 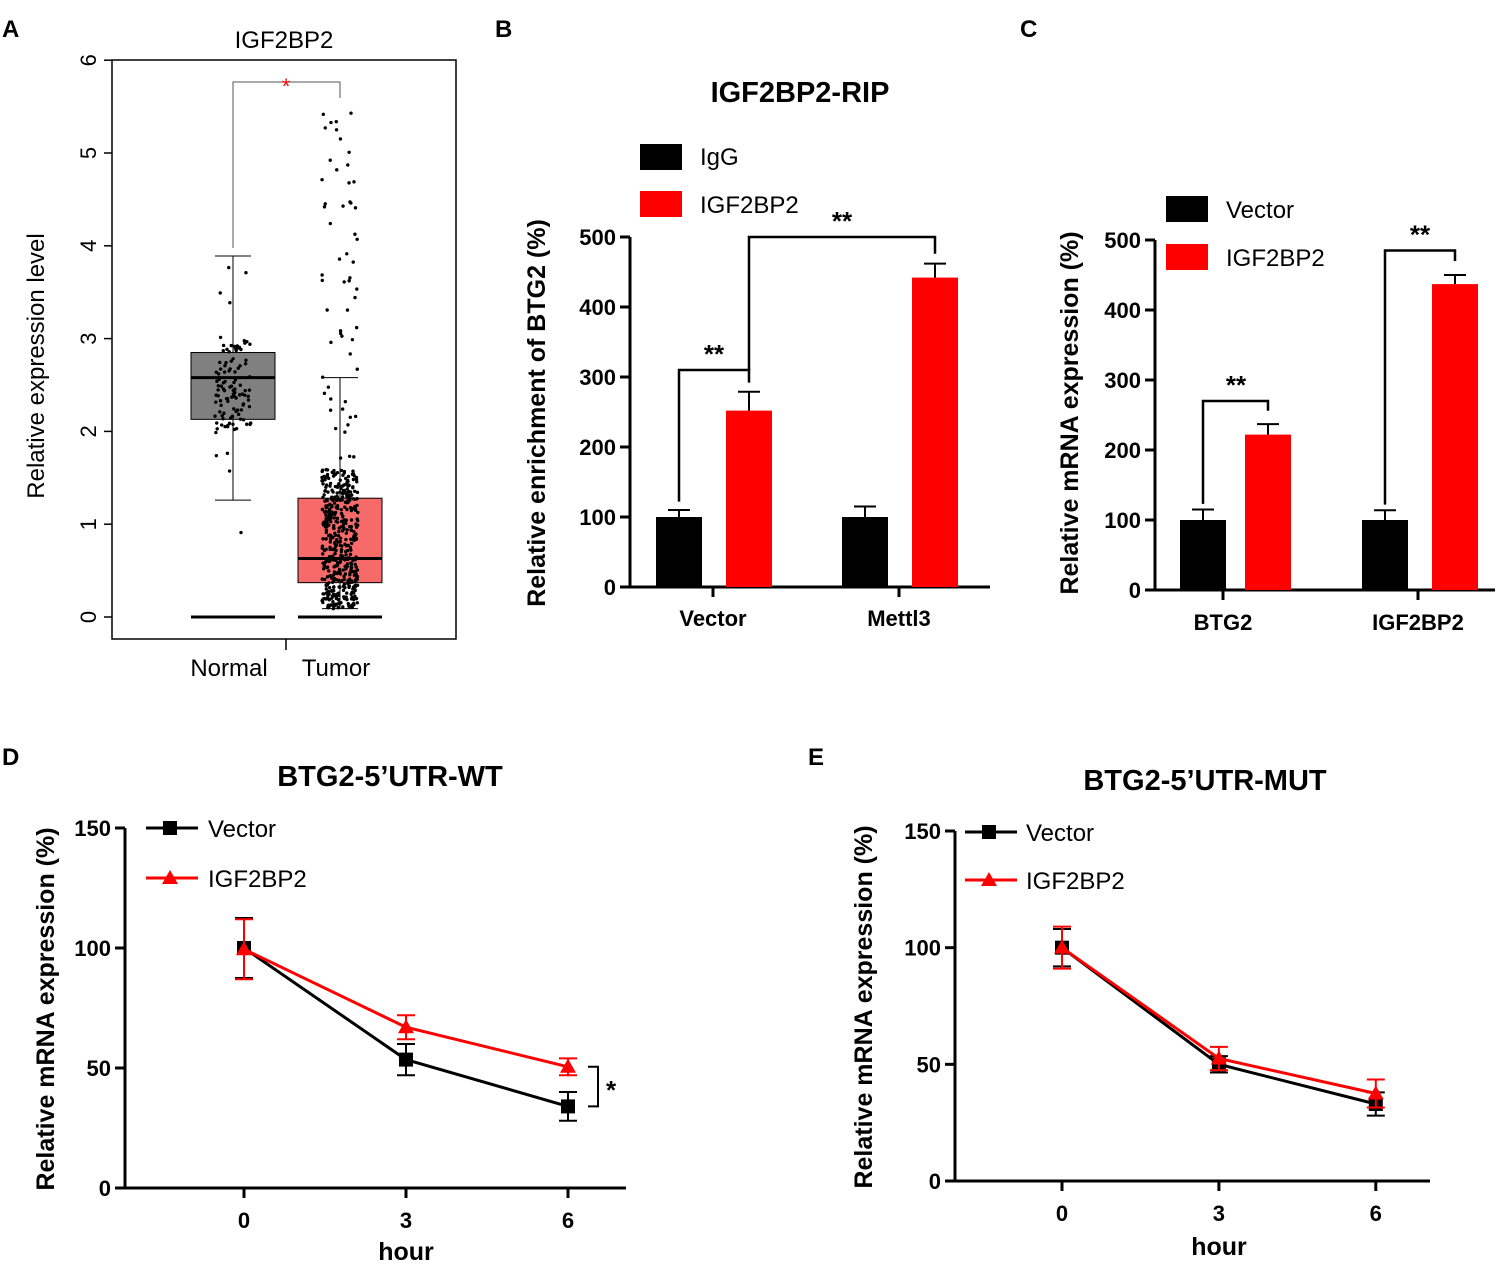 What do you see at coordinates (92, 828) in the screenshot?
I see `chart-d-ytick-label: 150` at bounding box center [92, 828].